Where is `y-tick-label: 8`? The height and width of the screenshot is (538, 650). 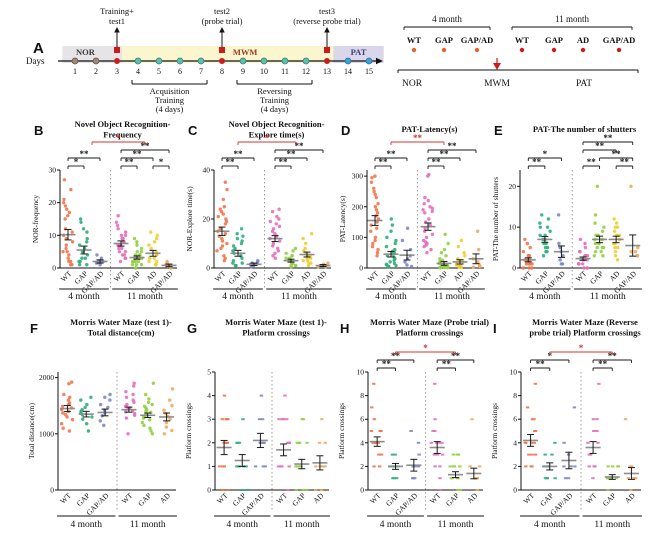
y-tick-label: 8 is located at coordinates (515, 395).